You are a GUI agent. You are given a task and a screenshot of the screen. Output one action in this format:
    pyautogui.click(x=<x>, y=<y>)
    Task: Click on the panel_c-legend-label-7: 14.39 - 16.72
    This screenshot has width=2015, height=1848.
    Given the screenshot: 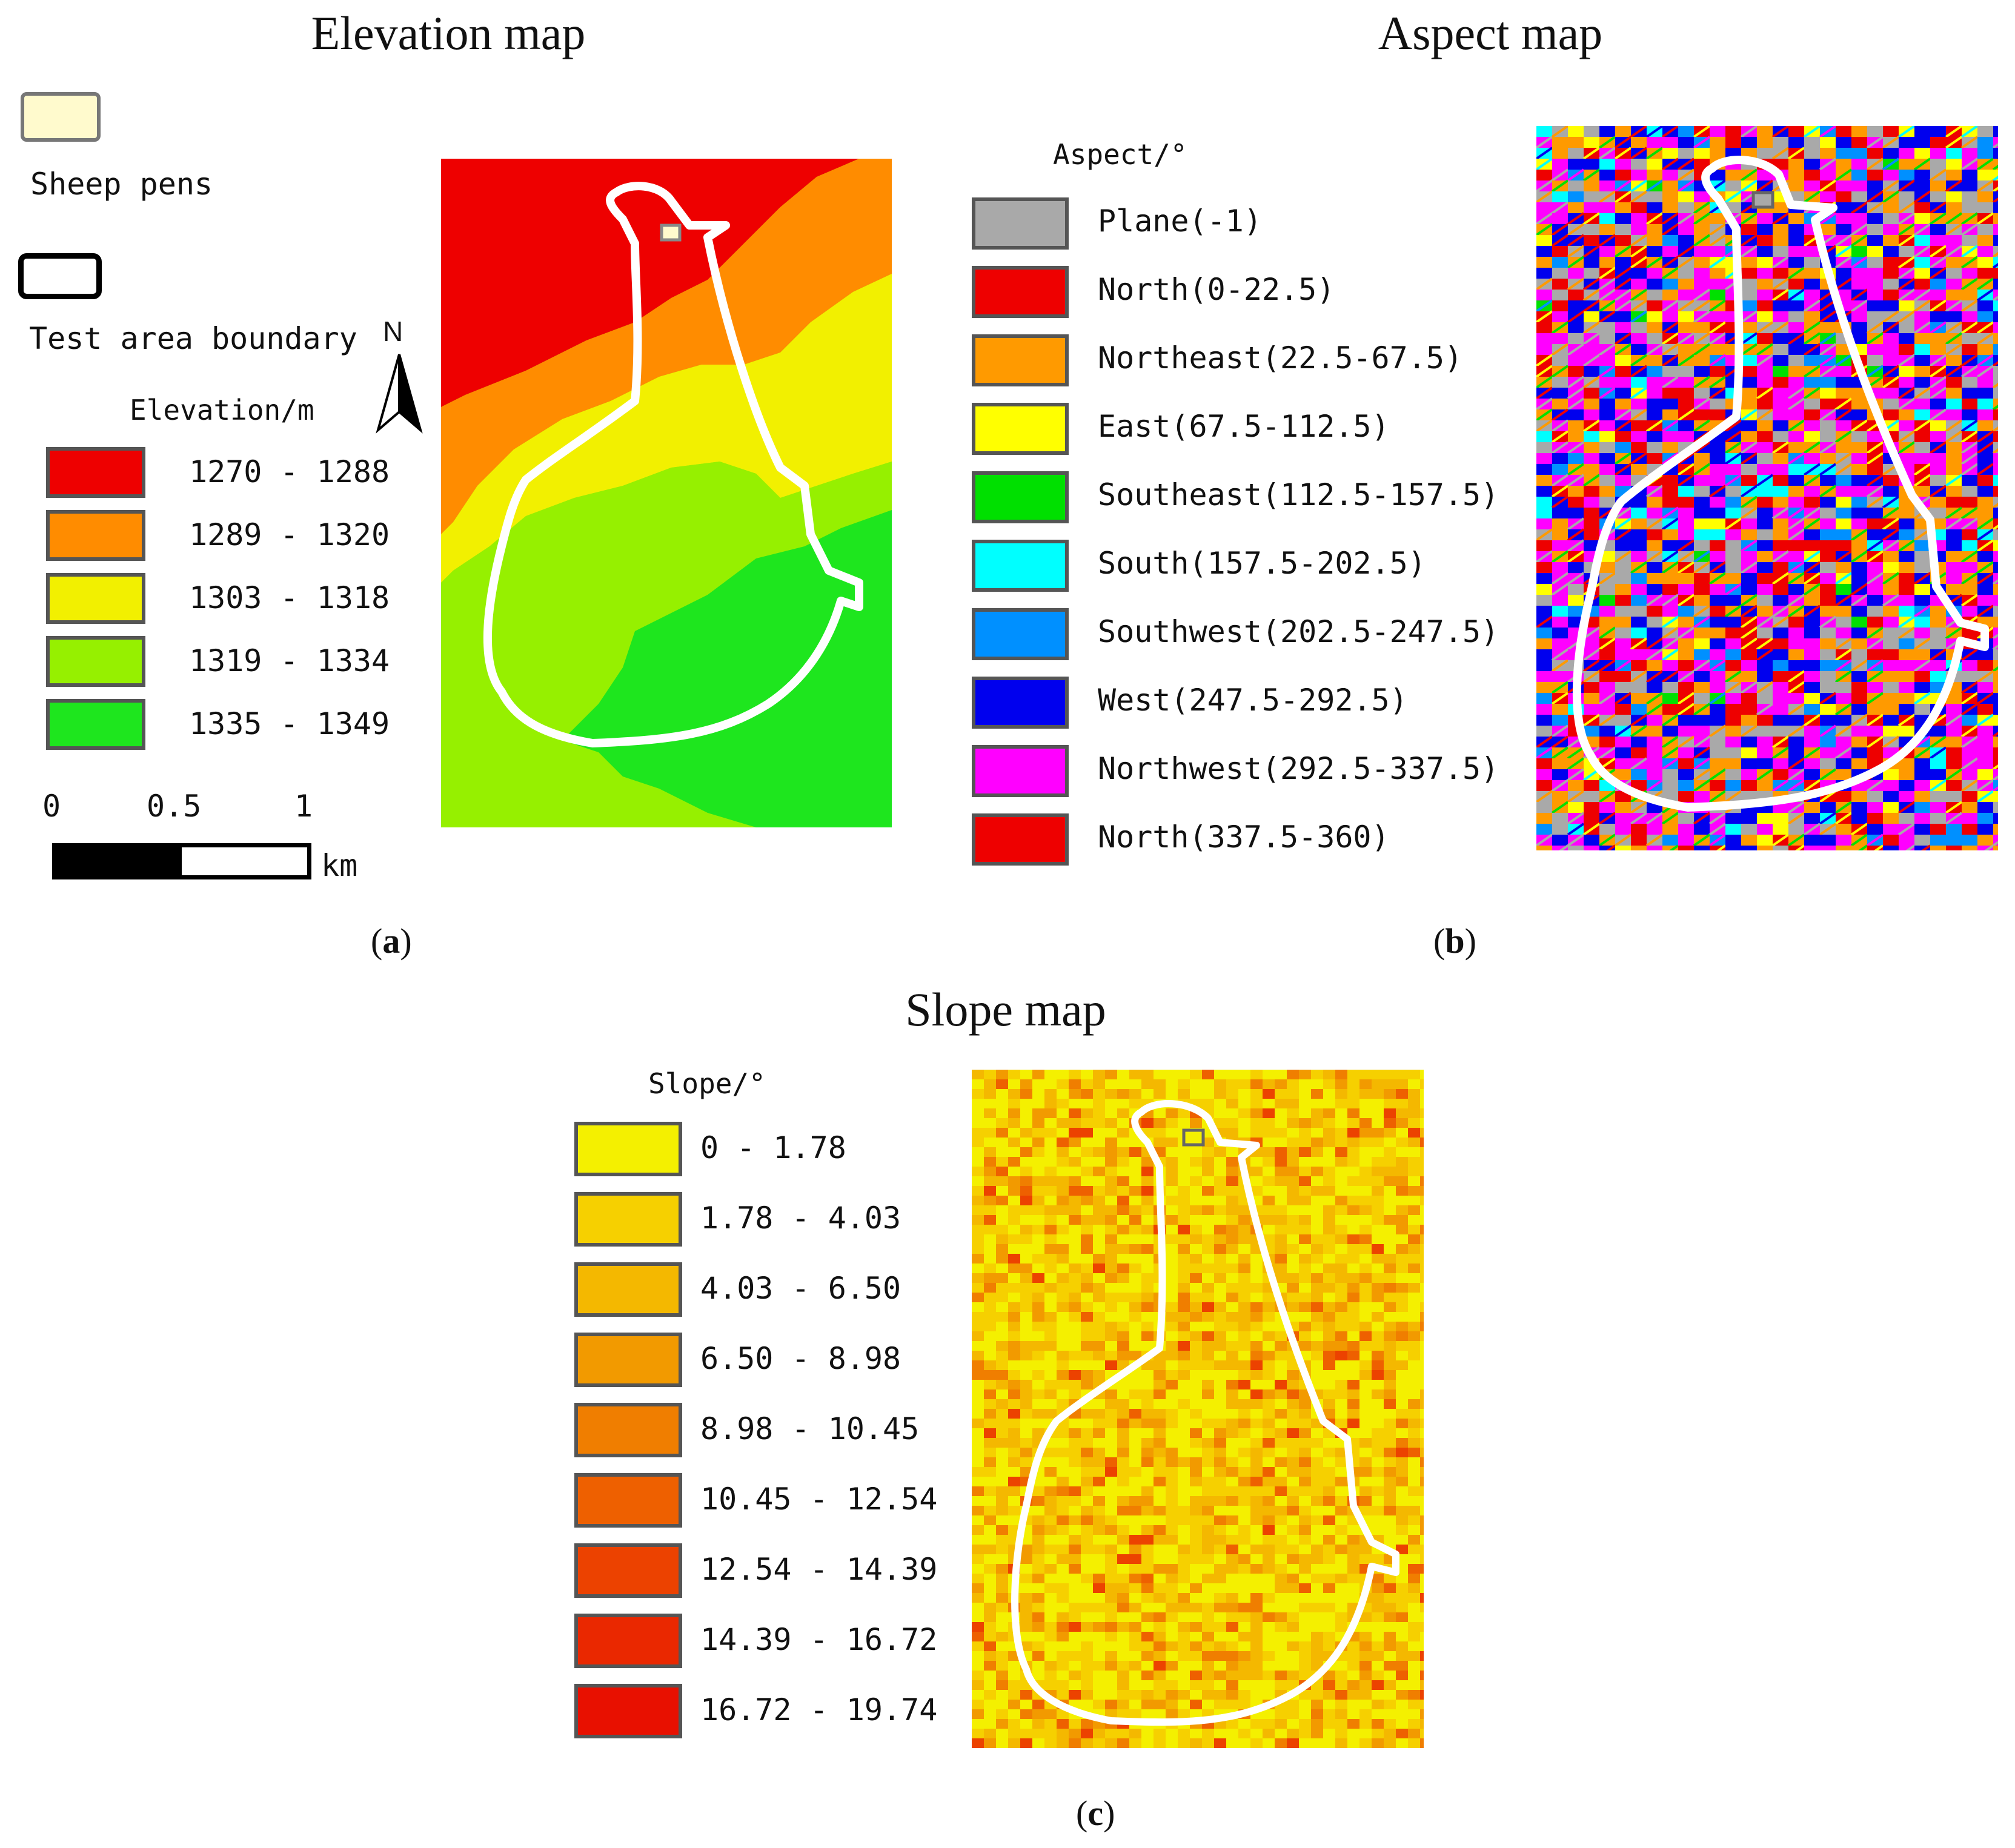 What is the action you would take?
    pyautogui.click(x=819, y=1639)
    